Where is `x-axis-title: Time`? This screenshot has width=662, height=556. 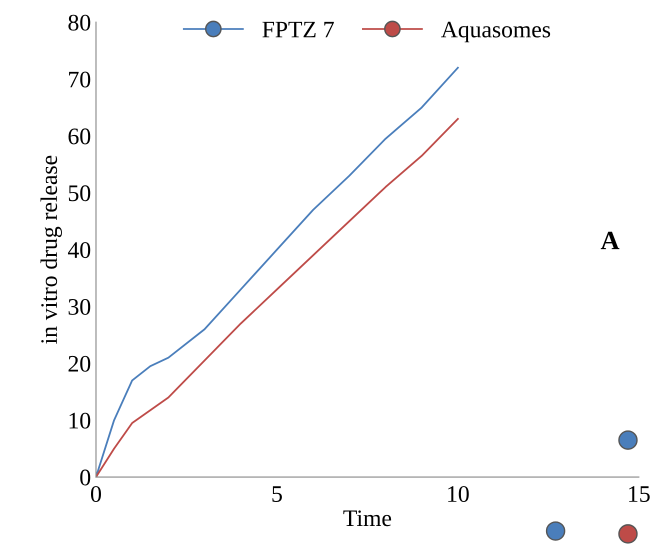
x-axis-title: Time is located at coordinates (367, 518).